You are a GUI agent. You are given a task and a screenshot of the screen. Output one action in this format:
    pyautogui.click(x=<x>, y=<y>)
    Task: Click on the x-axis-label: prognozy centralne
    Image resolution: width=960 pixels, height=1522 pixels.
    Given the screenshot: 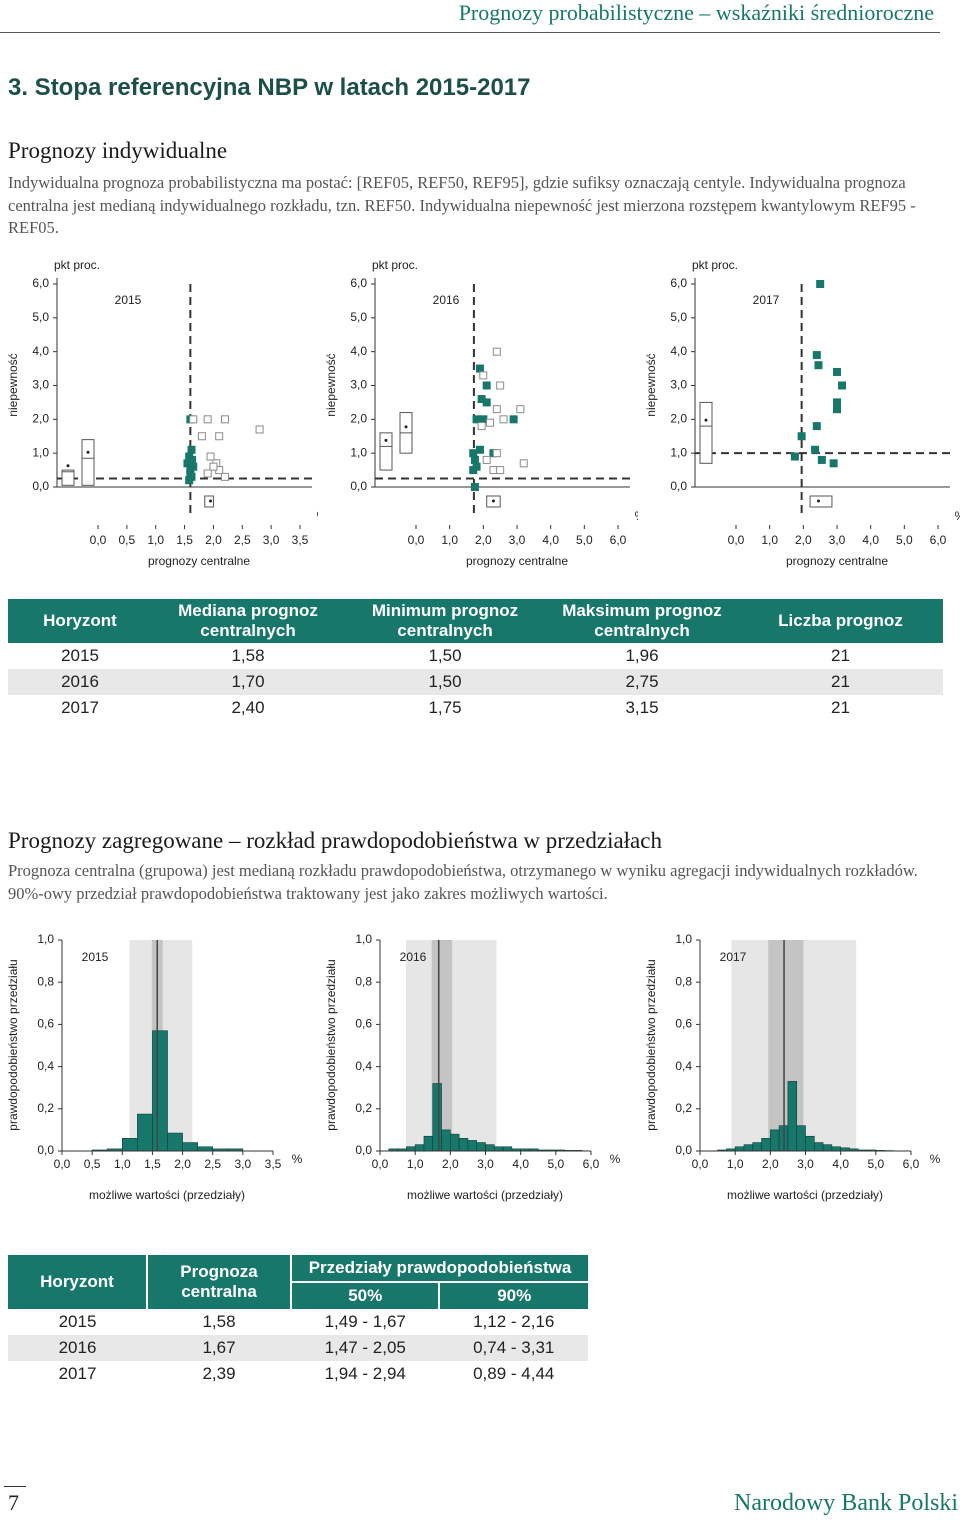 What is the action you would take?
    pyautogui.click(x=517, y=561)
    